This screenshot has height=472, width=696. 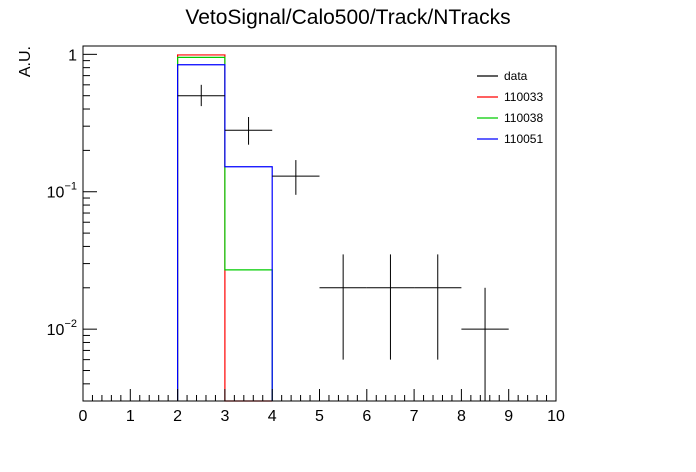 What do you see at coordinates (461, 416) in the screenshot?
I see `x-tick-label: 8` at bounding box center [461, 416].